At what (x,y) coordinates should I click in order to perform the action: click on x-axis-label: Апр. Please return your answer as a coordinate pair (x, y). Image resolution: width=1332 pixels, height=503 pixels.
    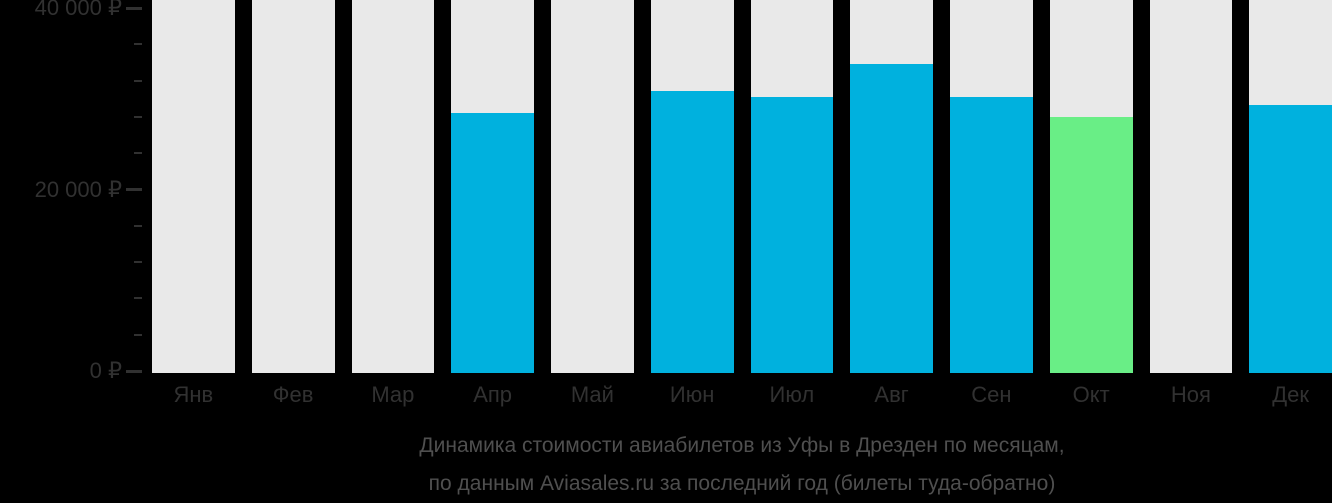
    Looking at the image, I should click on (493, 394).